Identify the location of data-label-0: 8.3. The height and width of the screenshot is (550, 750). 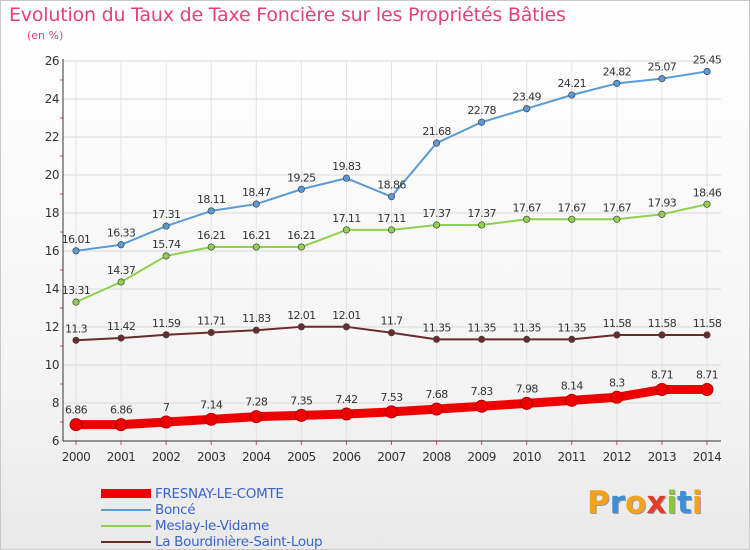
(617, 382).